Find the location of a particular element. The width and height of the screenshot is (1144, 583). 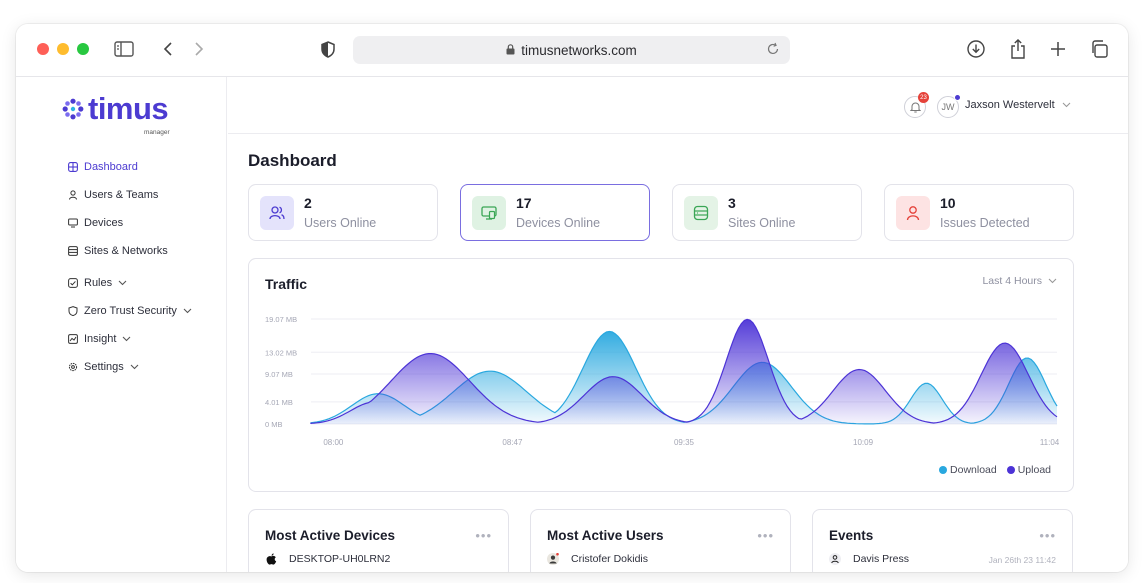

legend-item-download: Download is located at coordinates (968, 470).